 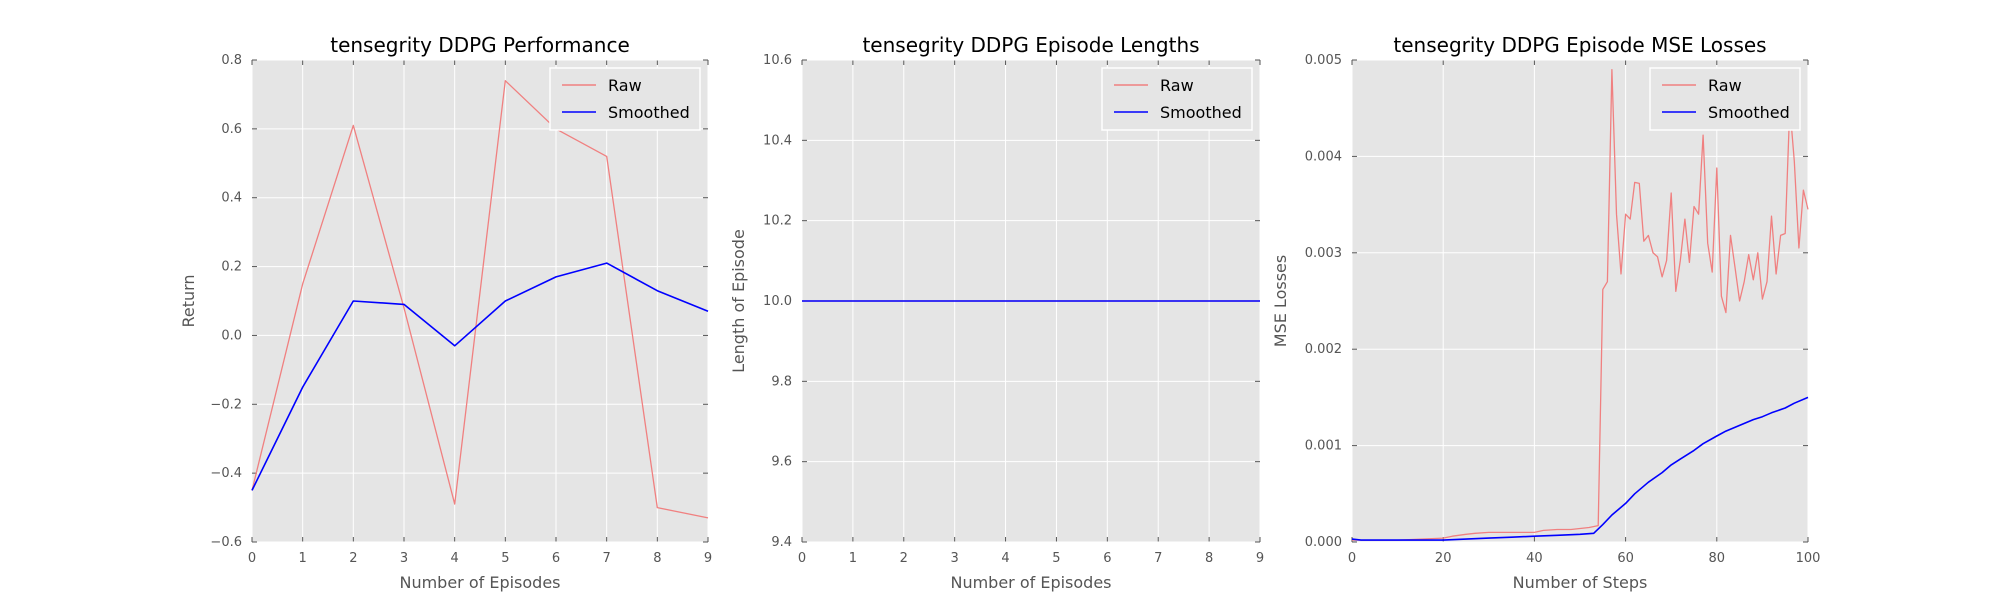 I want to click on y-tick-label: 0.005, so click(x=1323, y=60).